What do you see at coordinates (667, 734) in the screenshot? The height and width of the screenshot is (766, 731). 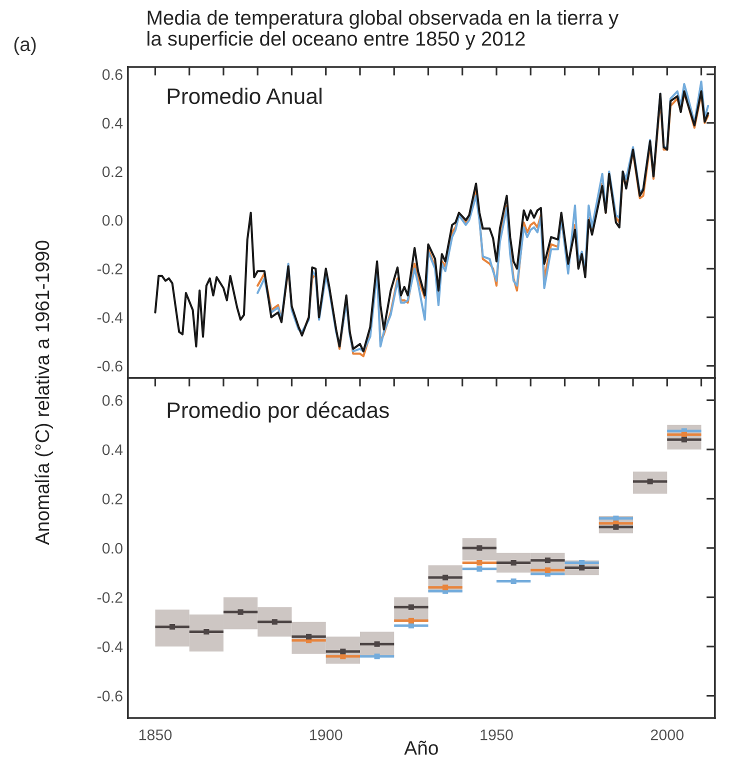 I see `x-tick-label: 2000` at bounding box center [667, 734].